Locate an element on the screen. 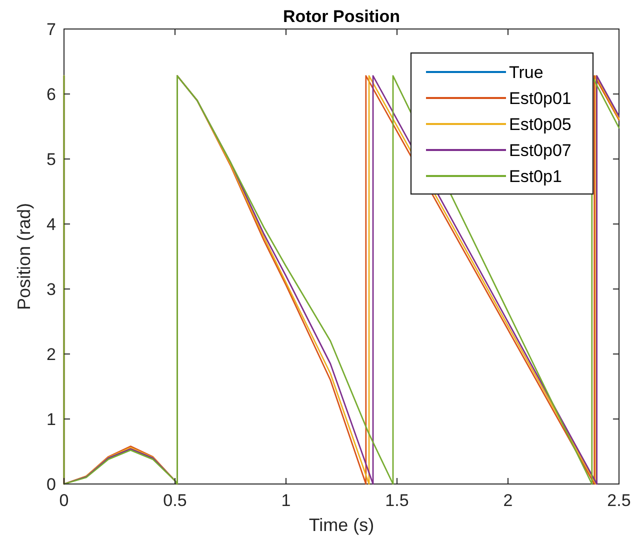 The width and height of the screenshot is (636, 559). y-tick-label: 1 is located at coordinates (51, 419).